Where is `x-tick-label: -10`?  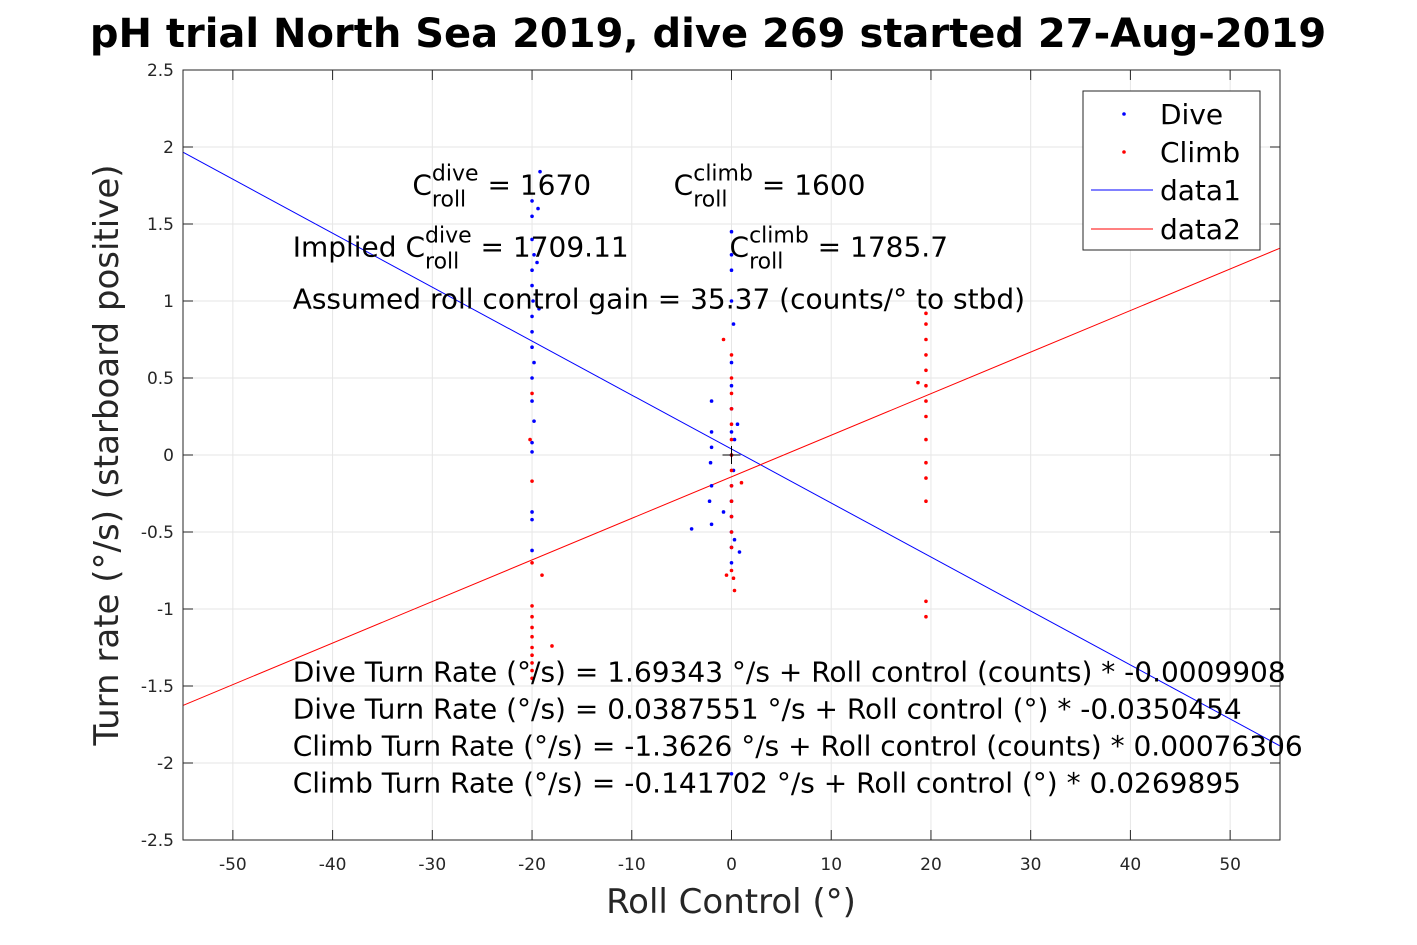
x-tick-label: -10 is located at coordinates (632, 865).